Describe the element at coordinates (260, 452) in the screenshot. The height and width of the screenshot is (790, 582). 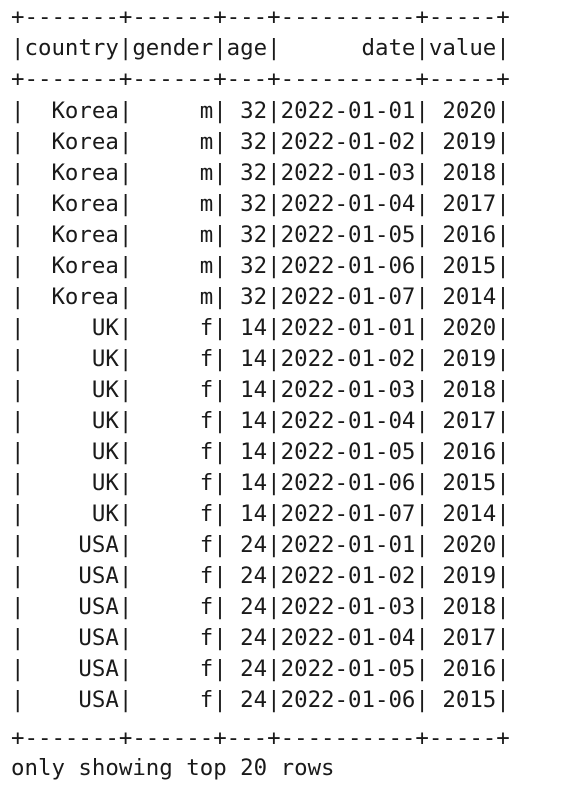
I see `table-row: | UK| f| 14|2022-01-05| 2016|` at that location.